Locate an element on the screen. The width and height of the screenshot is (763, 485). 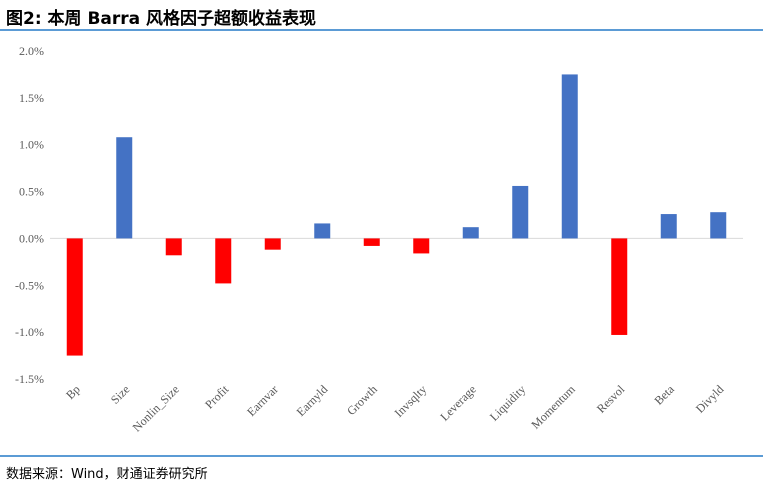
title-rule is located at coordinates (381, 30).